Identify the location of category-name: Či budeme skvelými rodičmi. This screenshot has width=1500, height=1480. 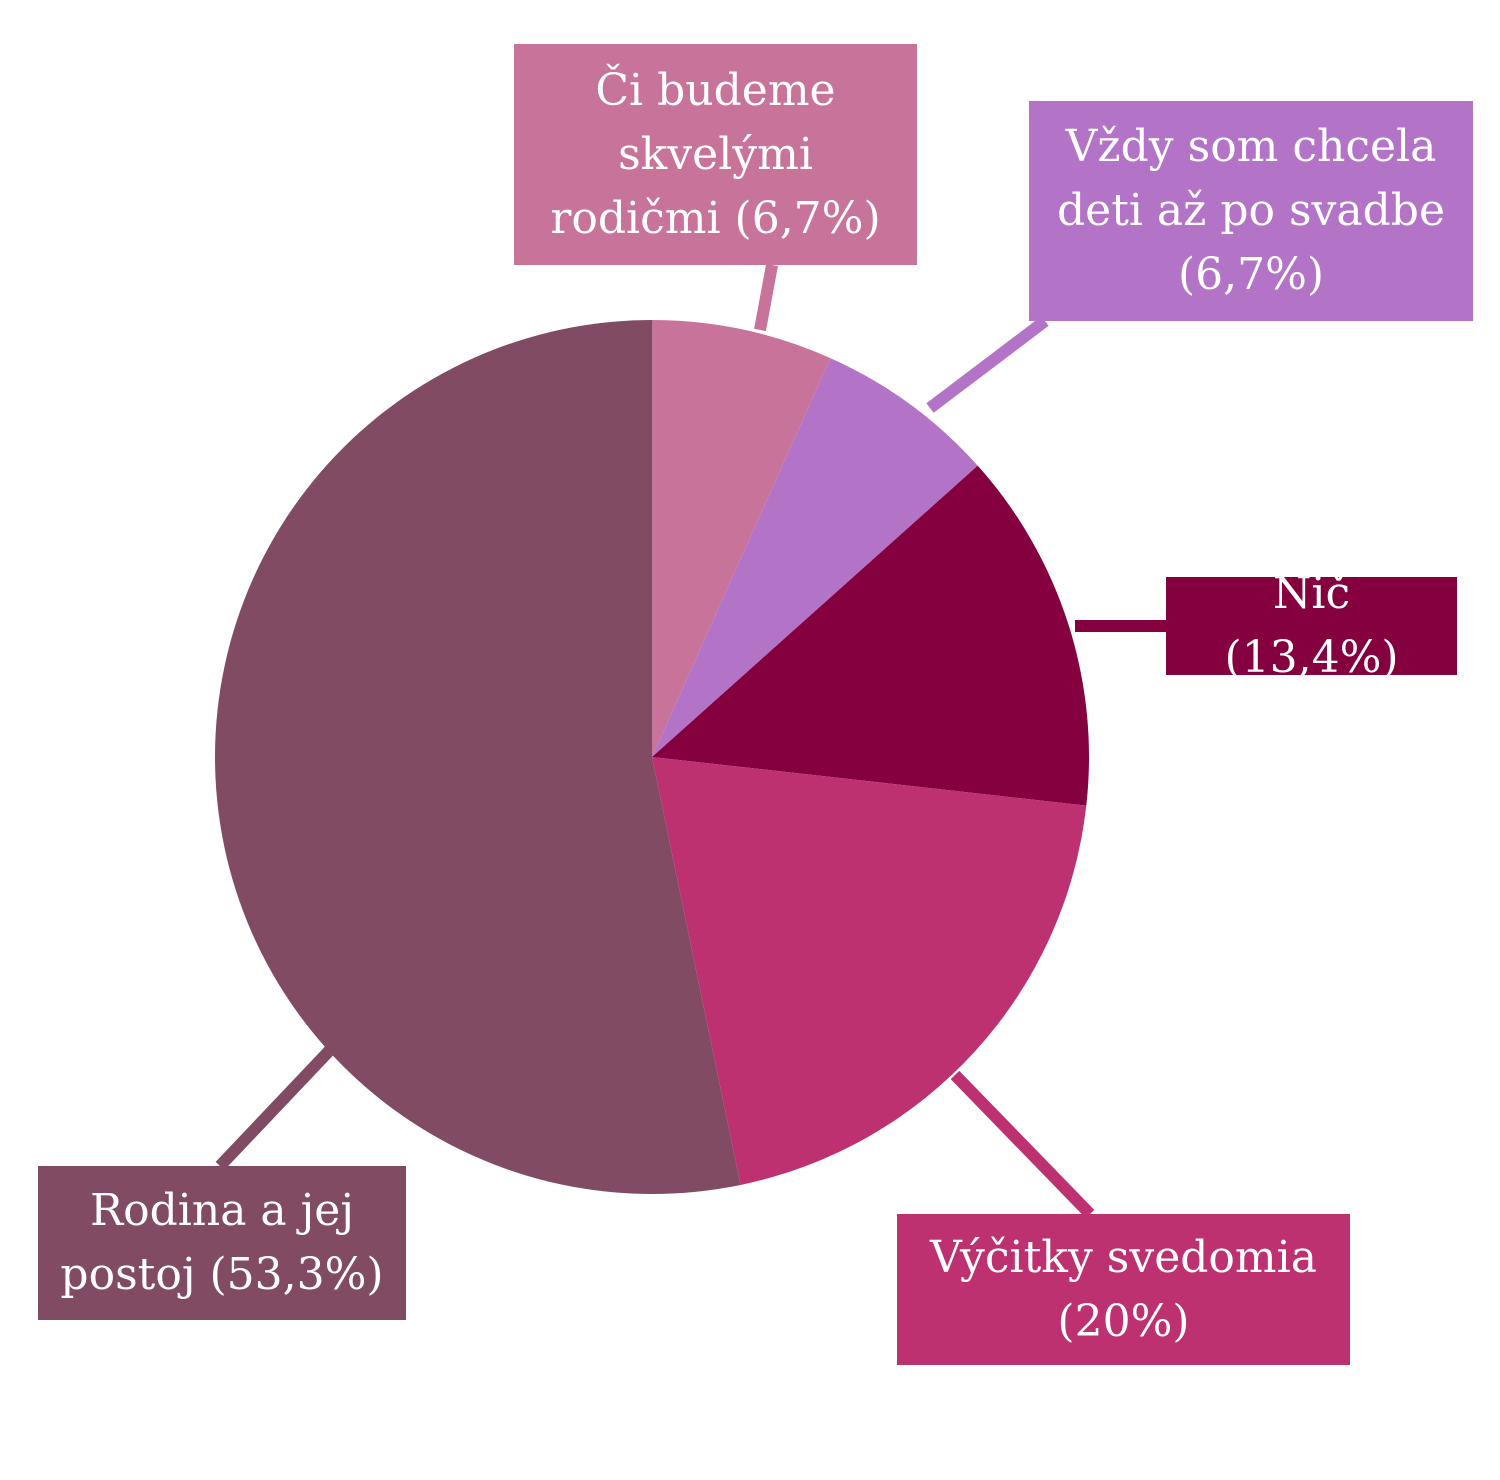
(693, 154).